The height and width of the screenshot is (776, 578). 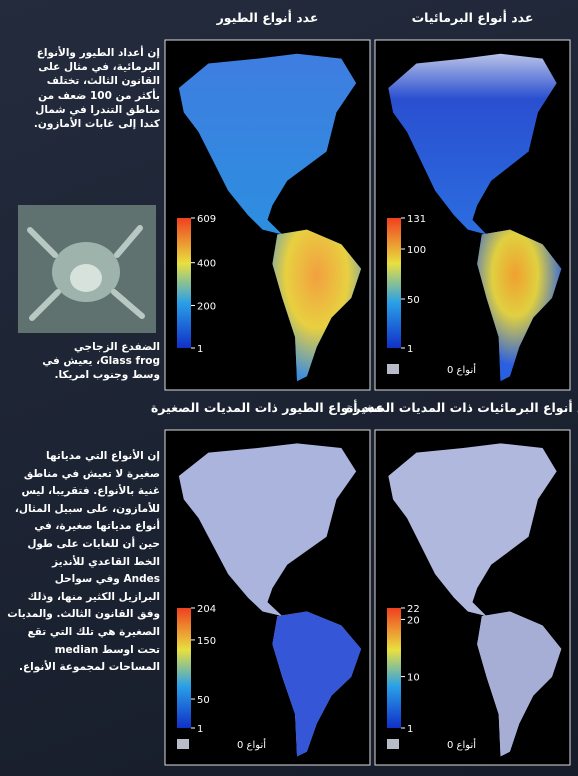 I want to click on scale-label: 131, so click(x=416, y=219).